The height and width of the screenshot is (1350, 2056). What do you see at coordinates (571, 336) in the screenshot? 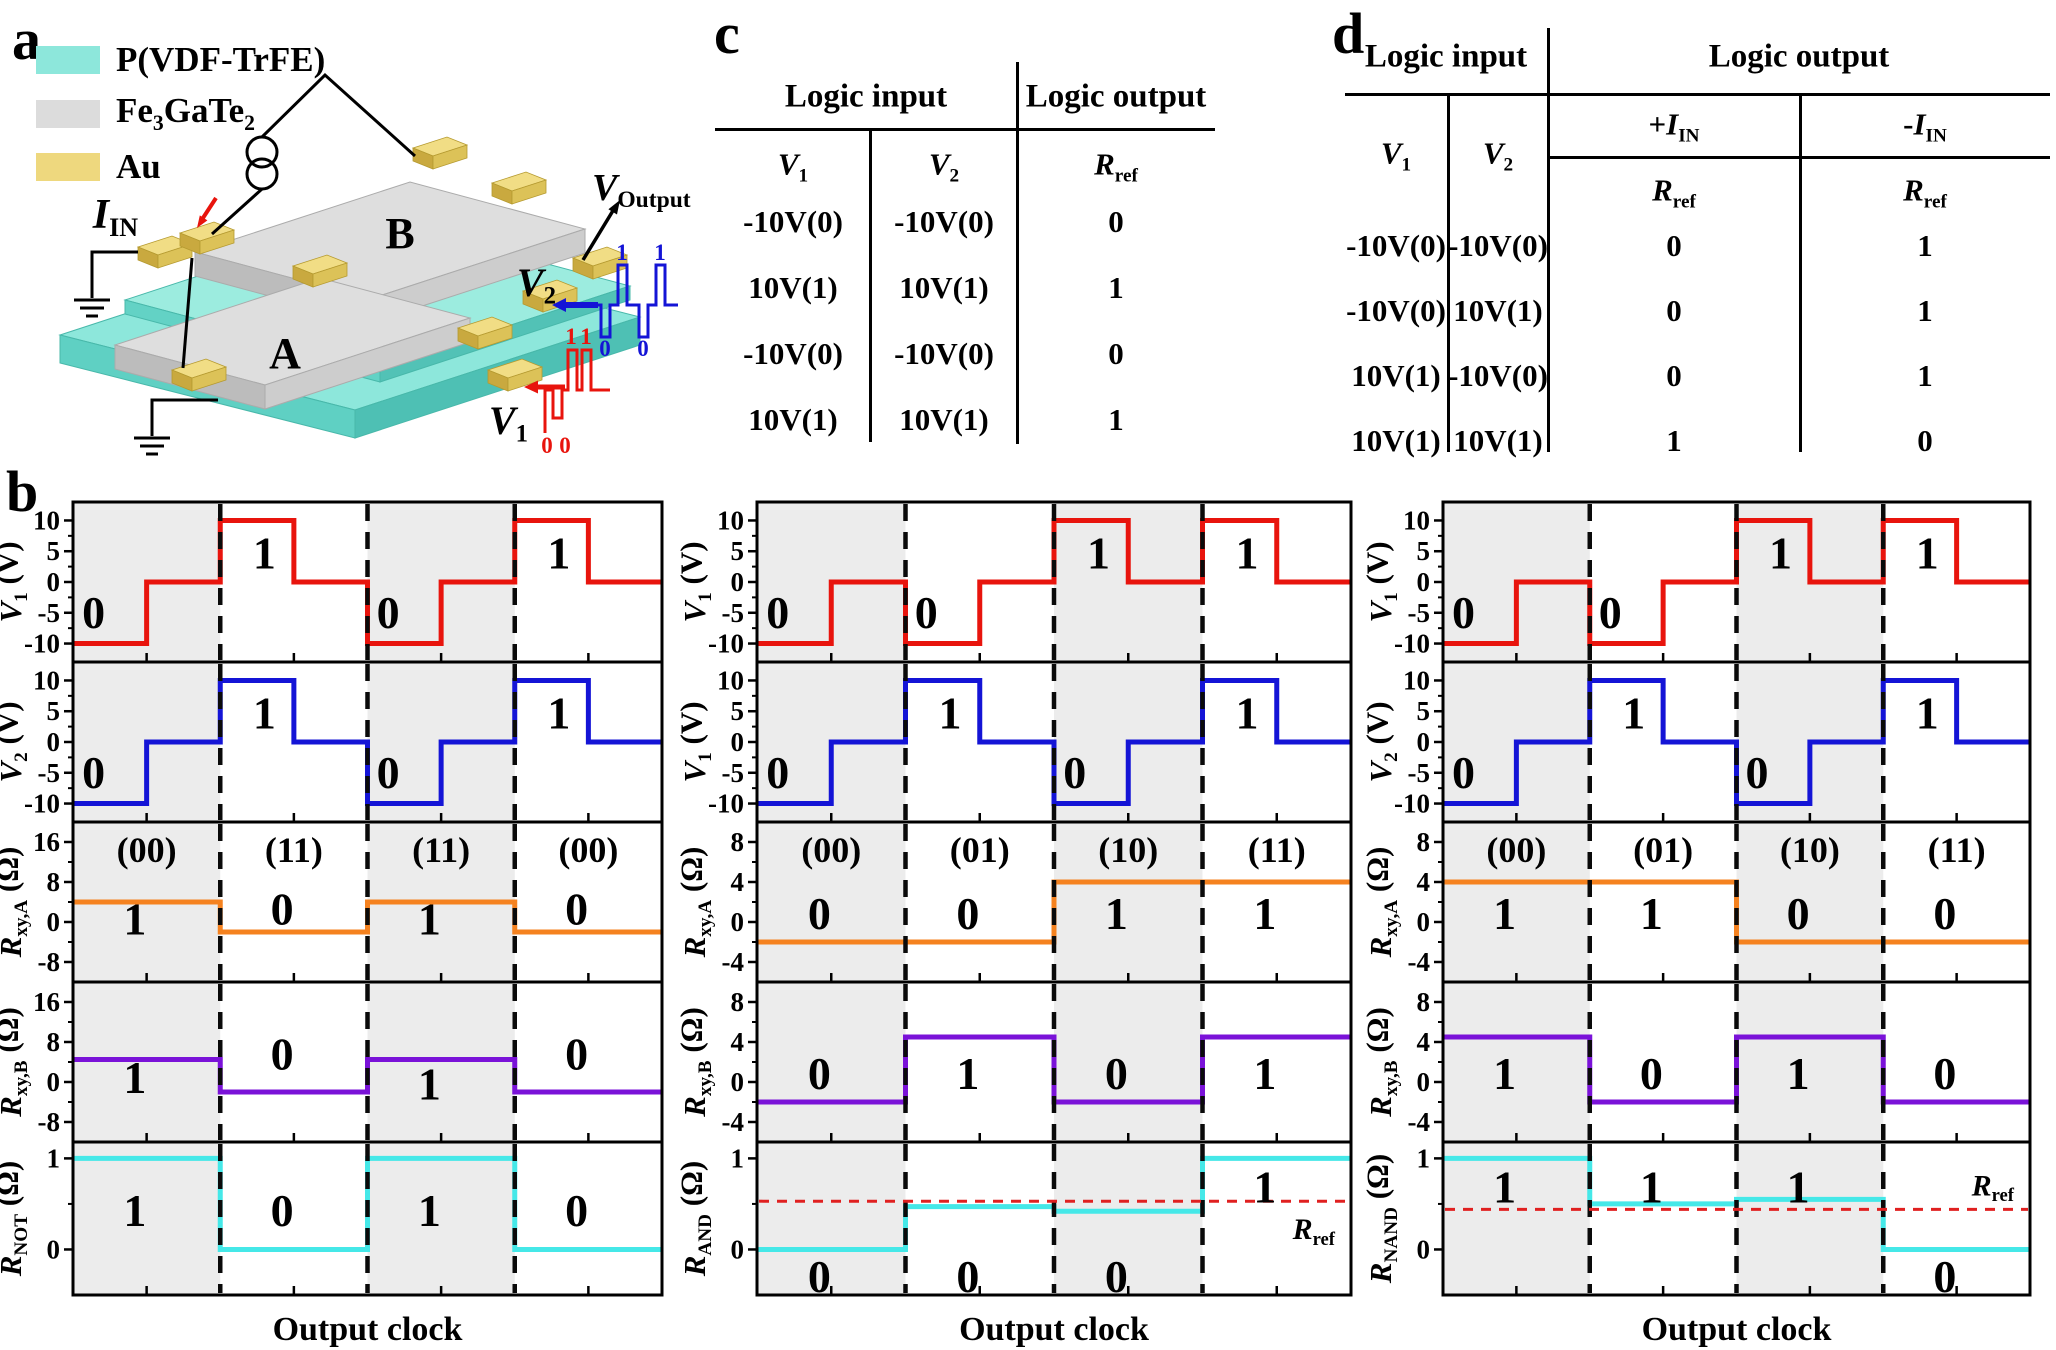
I see `pulse-bit-label: 1` at bounding box center [571, 336].